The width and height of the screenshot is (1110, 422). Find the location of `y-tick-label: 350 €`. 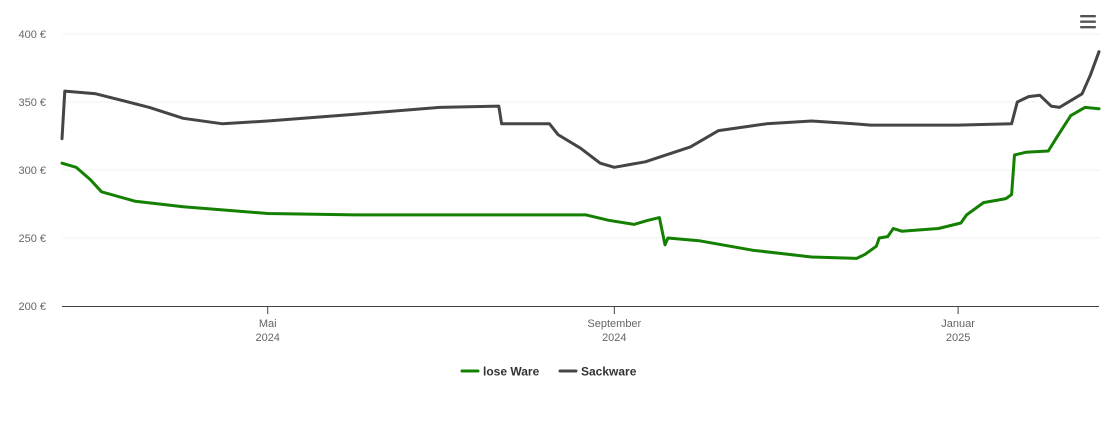

y-tick-label: 350 € is located at coordinates (32, 103).